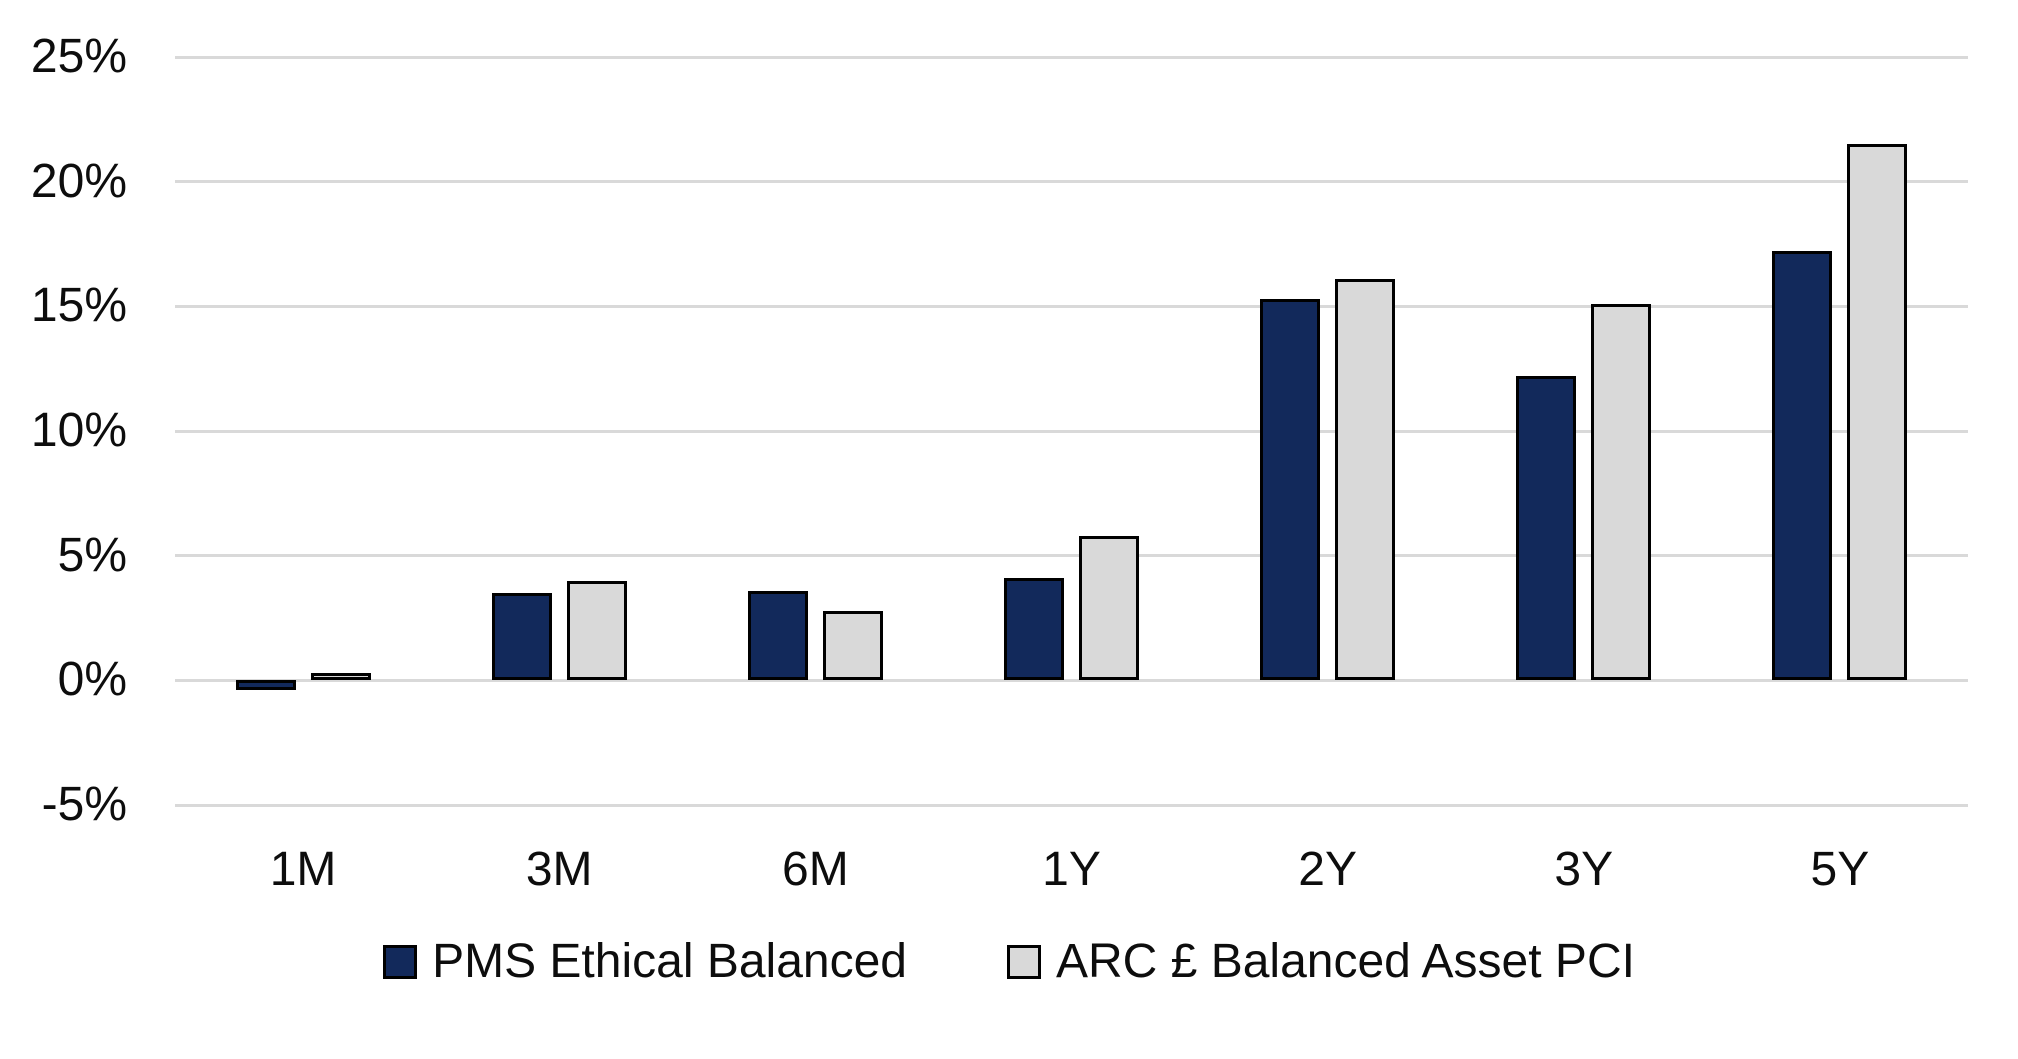 The width and height of the screenshot is (2018, 1059). I want to click on y-axis-tick-label: 25%, so click(78, 56).